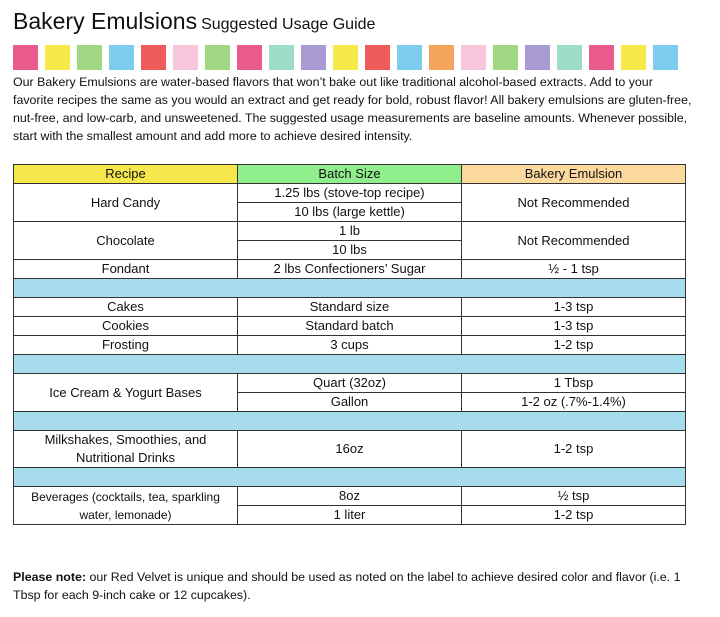  I want to click on subtitle: Suggested Usage Guide, so click(288, 24).